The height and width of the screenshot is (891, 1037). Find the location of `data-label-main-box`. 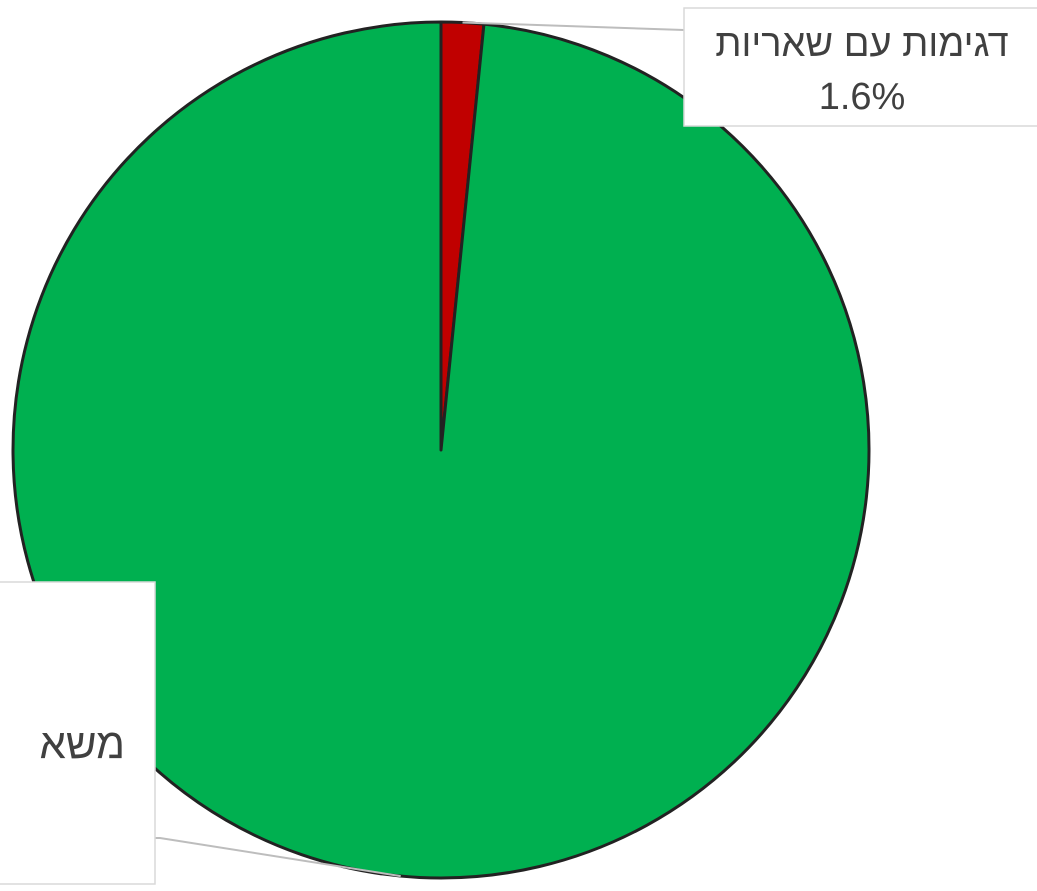

data-label-main-box is located at coordinates (78, 733).